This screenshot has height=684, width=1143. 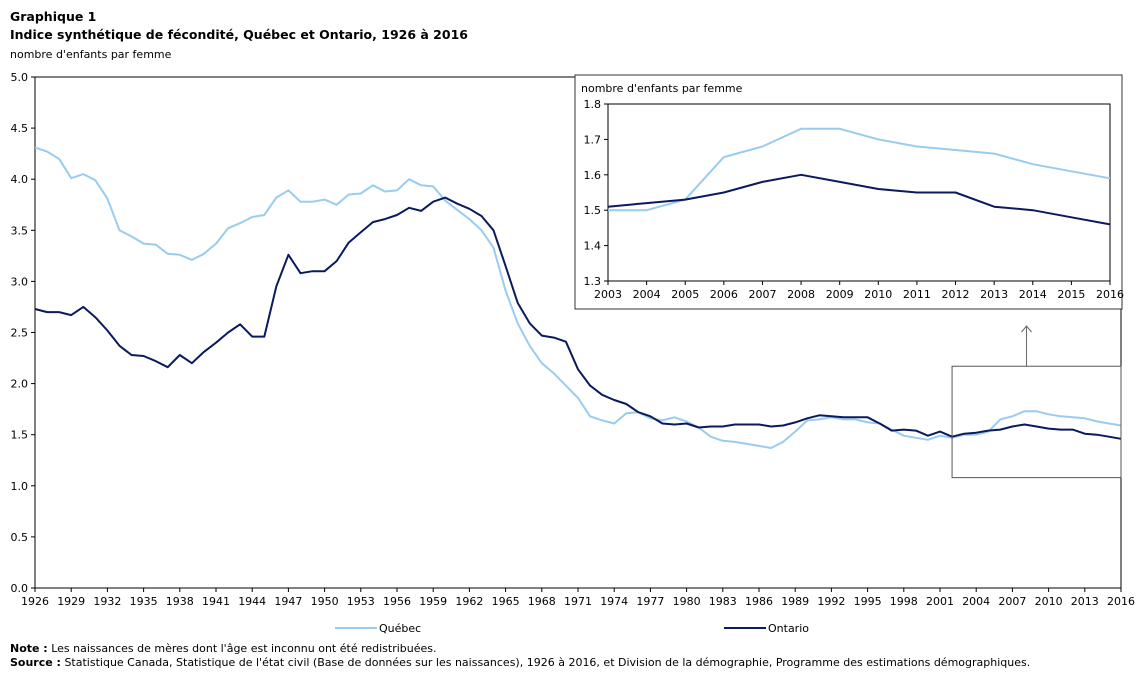 I want to click on main-xtick-label: 1965, so click(x=506, y=601).